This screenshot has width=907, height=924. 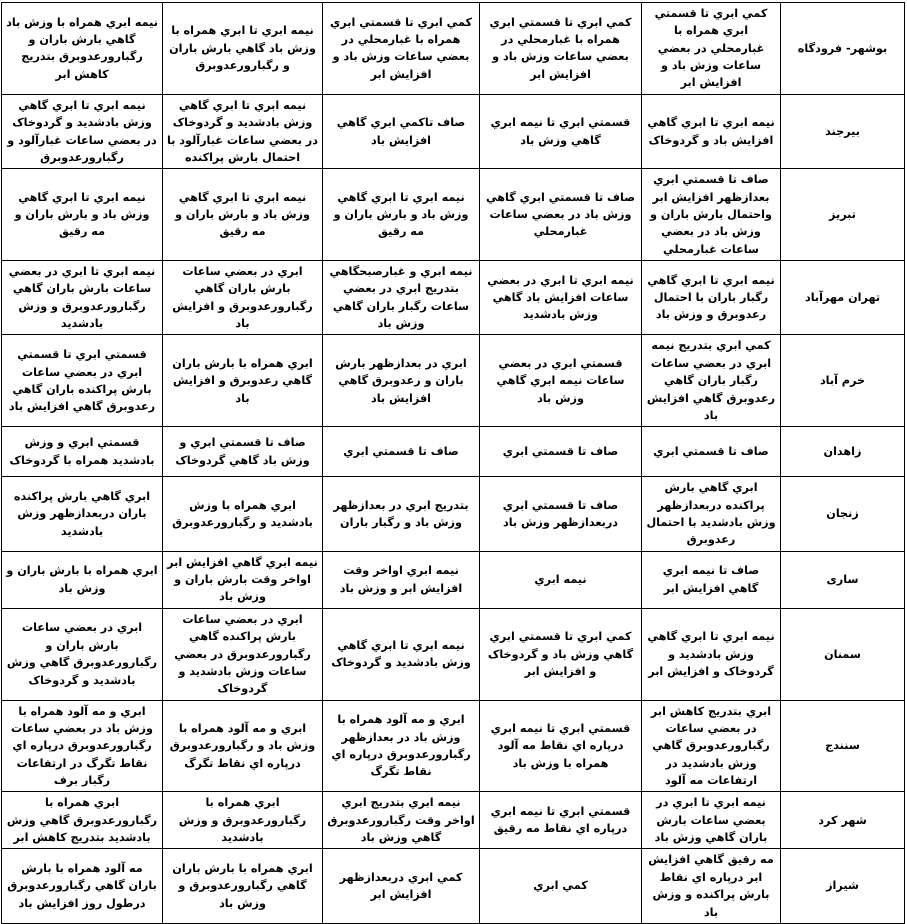 I want to click on city-name-cell: ساری, so click(x=842, y=579).